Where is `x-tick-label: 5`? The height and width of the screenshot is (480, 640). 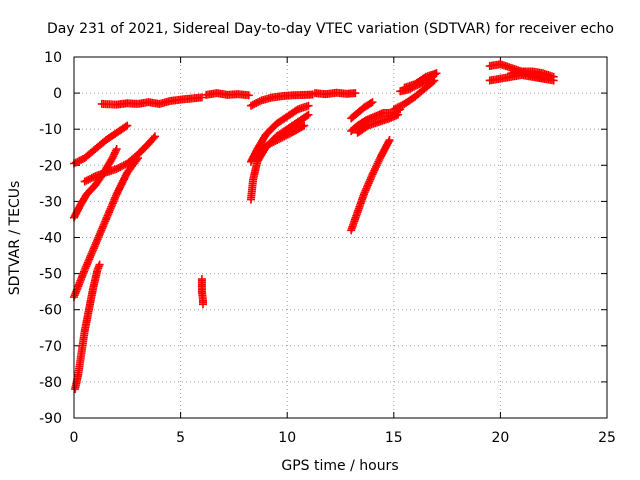
x-tick-label: 5 is located at coordinates (180, 438).